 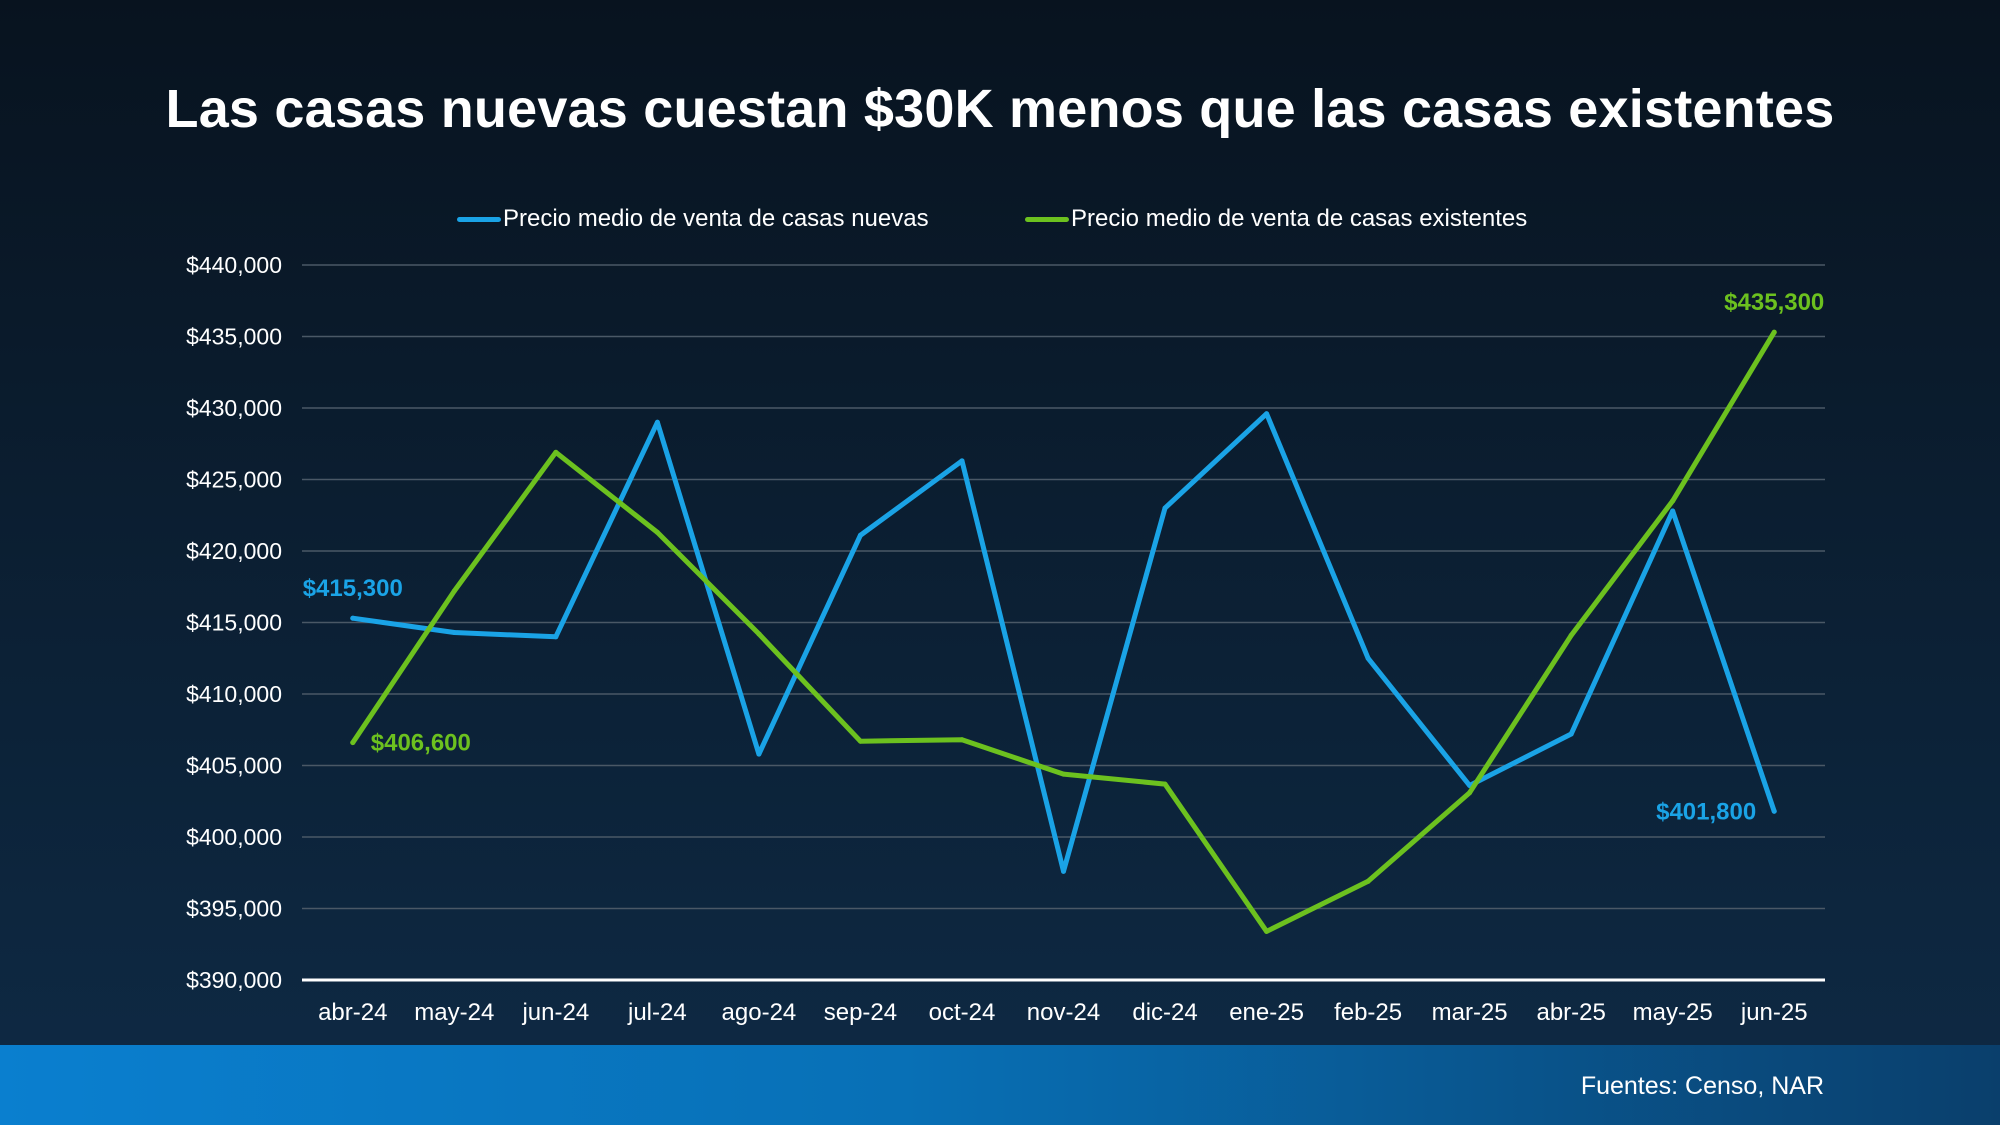 I want to click on source-text: Fuentes: Censo, NAR, so click(x=1702, y=1086).